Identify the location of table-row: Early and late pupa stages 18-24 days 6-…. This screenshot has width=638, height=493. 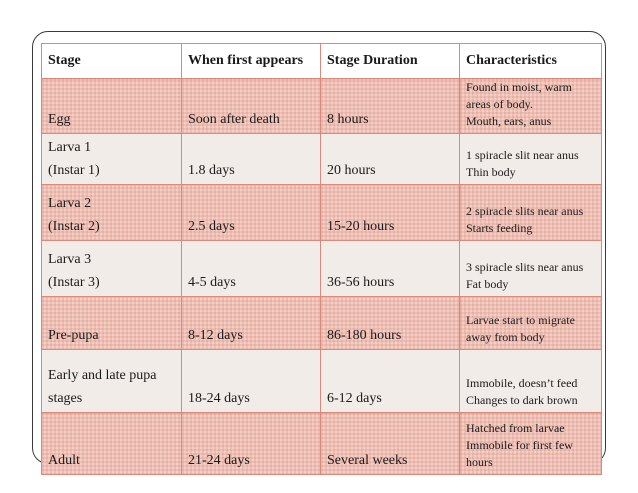
(321, 381).